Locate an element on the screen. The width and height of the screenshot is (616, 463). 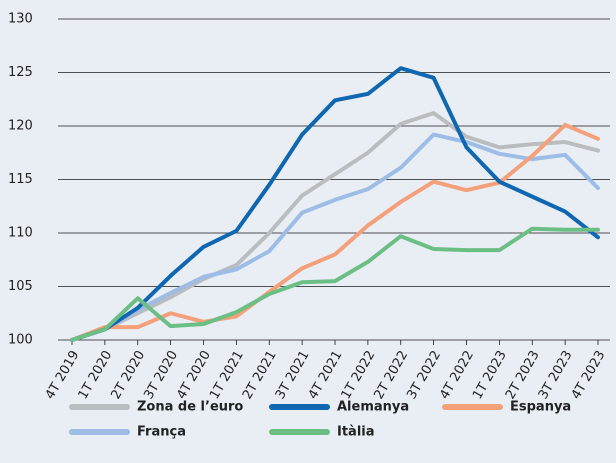
y-tick-label: 125 is located at coordinates (20, 72).